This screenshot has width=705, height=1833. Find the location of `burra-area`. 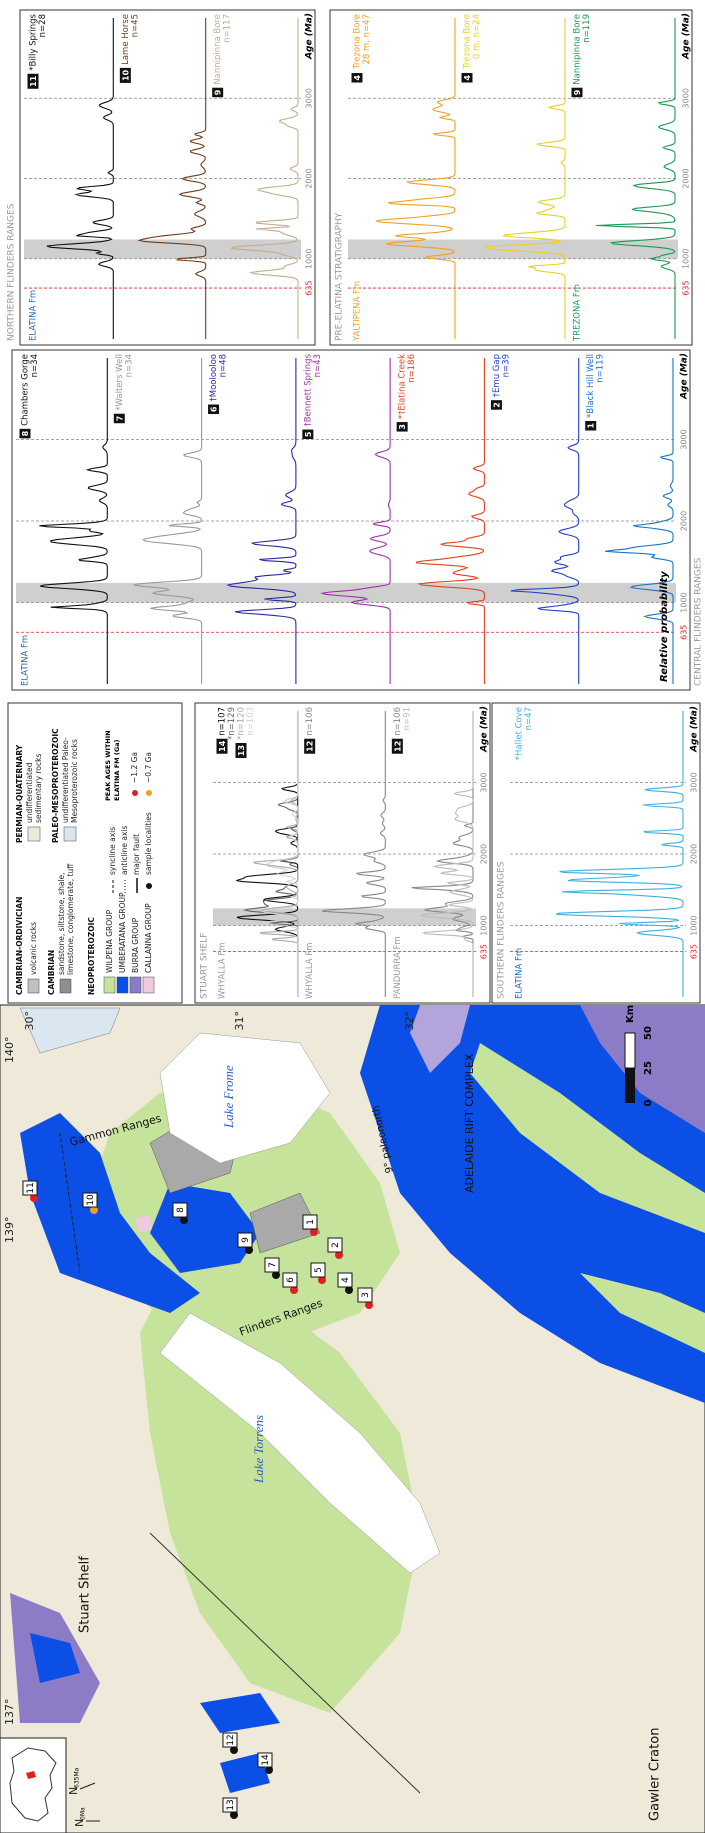

burra-area is located at coordinates (440, 1039).